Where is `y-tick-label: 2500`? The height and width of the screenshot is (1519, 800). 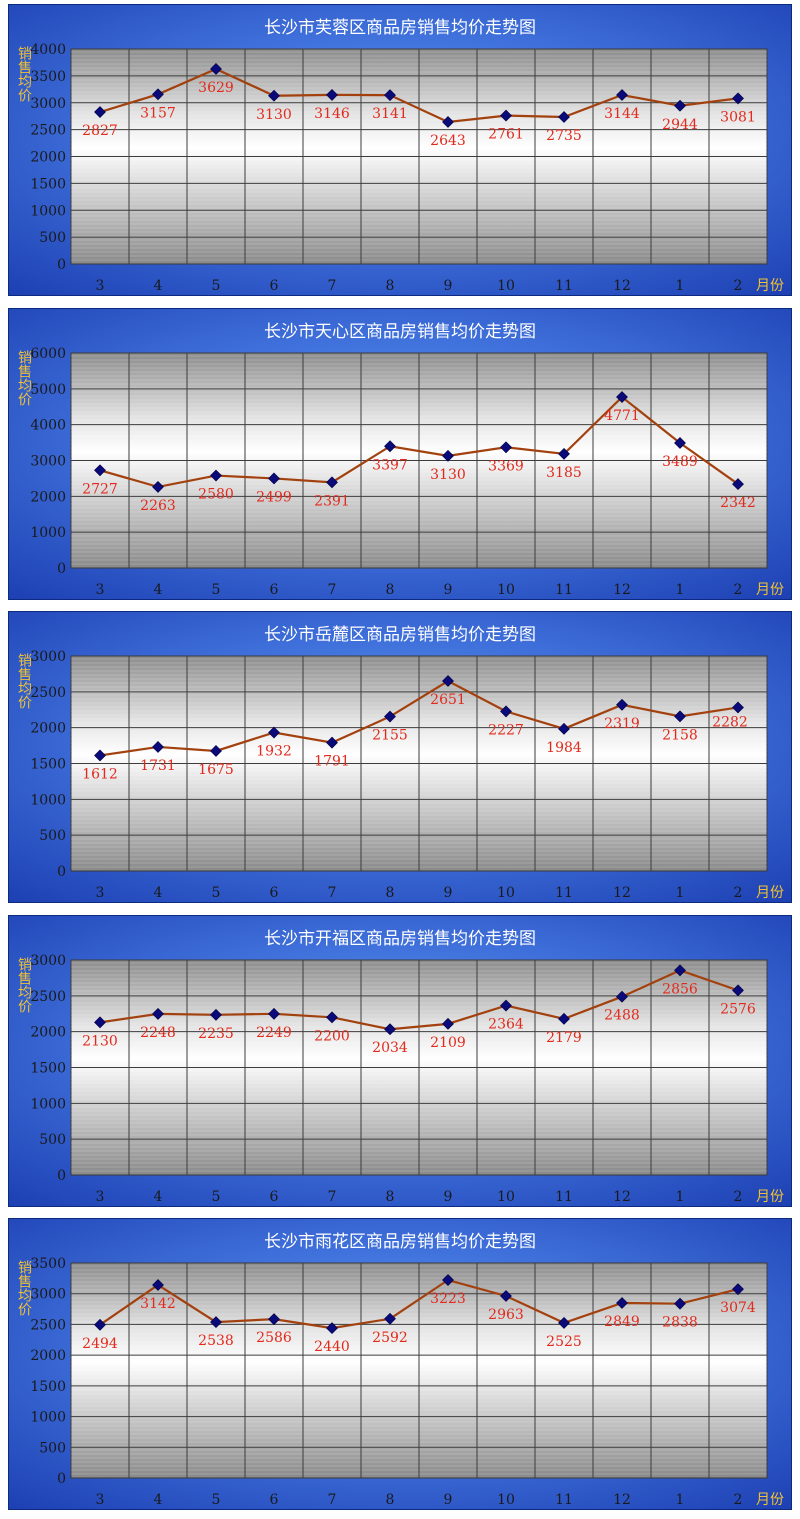 y-tick-label: 2500 is located at coordinates (48, 693).